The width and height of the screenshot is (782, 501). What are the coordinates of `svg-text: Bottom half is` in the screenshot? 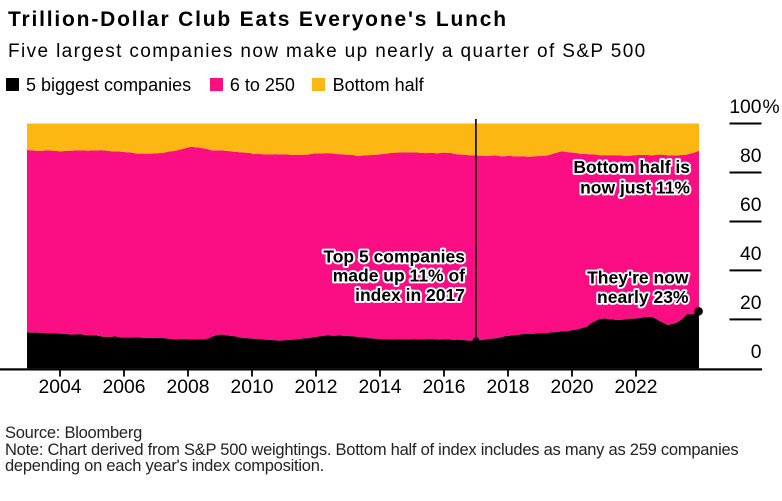 It's located at (631, 167).